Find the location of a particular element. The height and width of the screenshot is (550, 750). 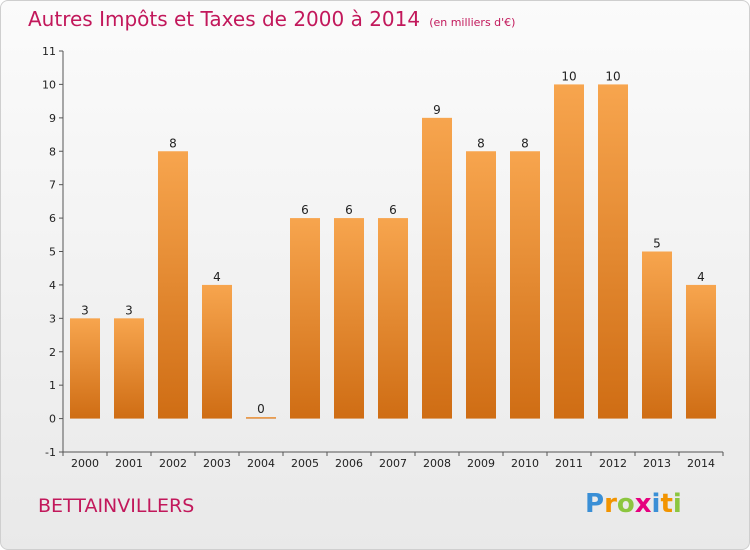

y-tick-label: 10 is located at coordinates (49, 84).